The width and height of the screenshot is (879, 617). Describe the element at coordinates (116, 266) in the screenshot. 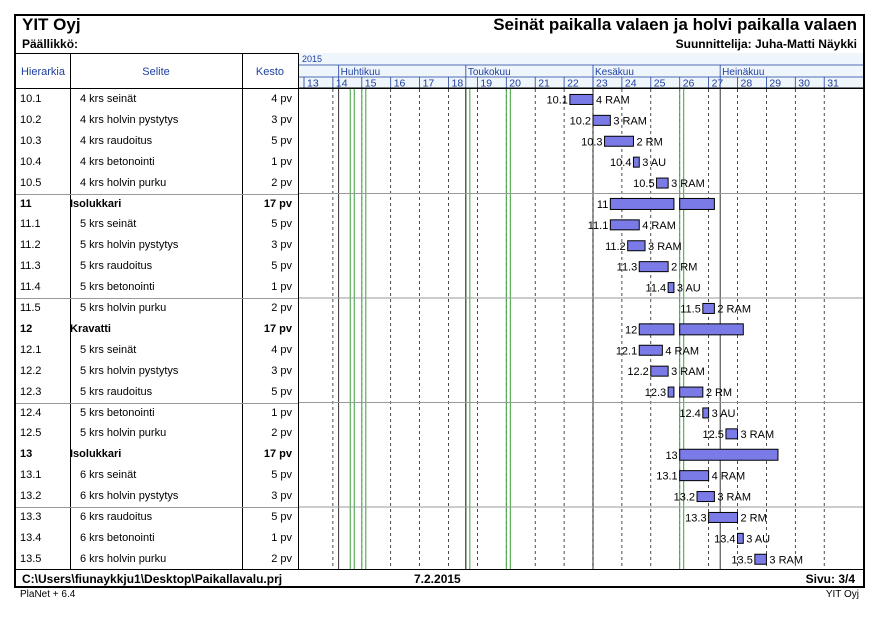

I see `row-description: 5 krs raudoitus` at that location.